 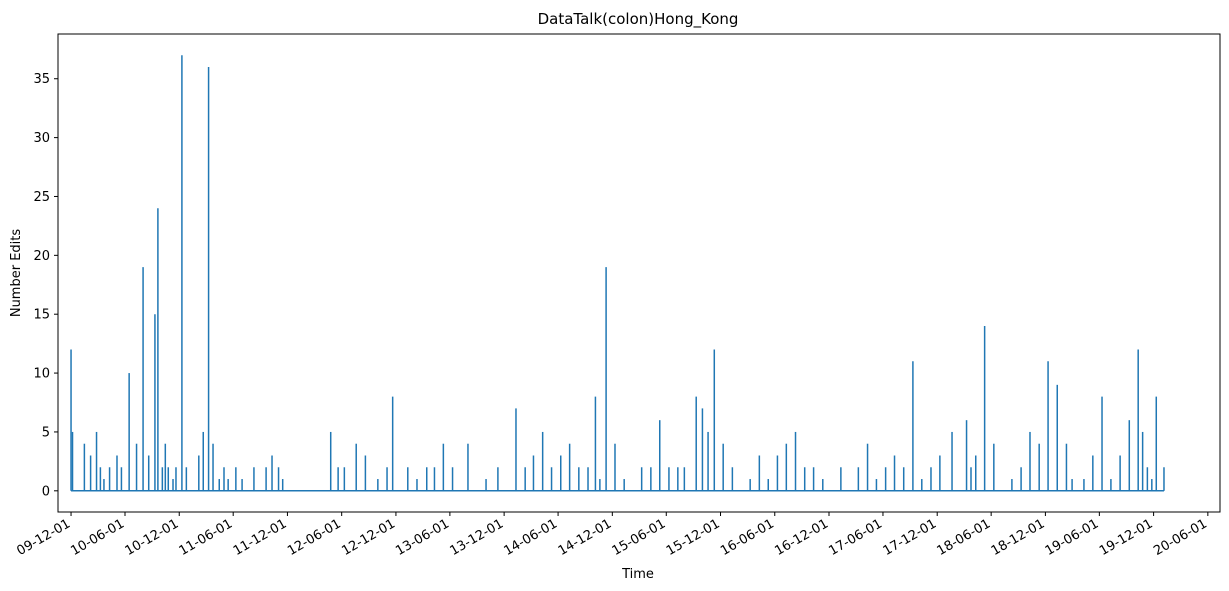 What do you see at coordinates (46, 491) in the screenshot?
I see `y-tick-label: 0` at bounding box center [46, 491].